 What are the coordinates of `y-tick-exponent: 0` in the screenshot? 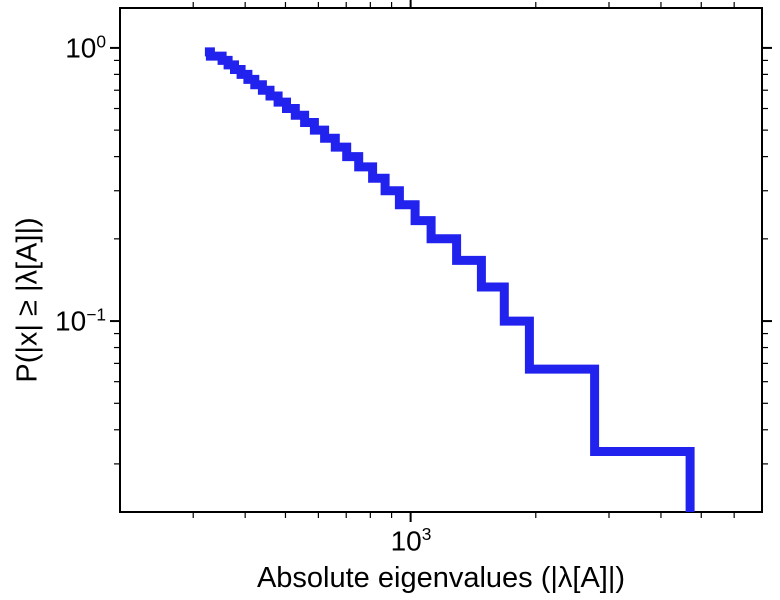 It's located at (101, 41).